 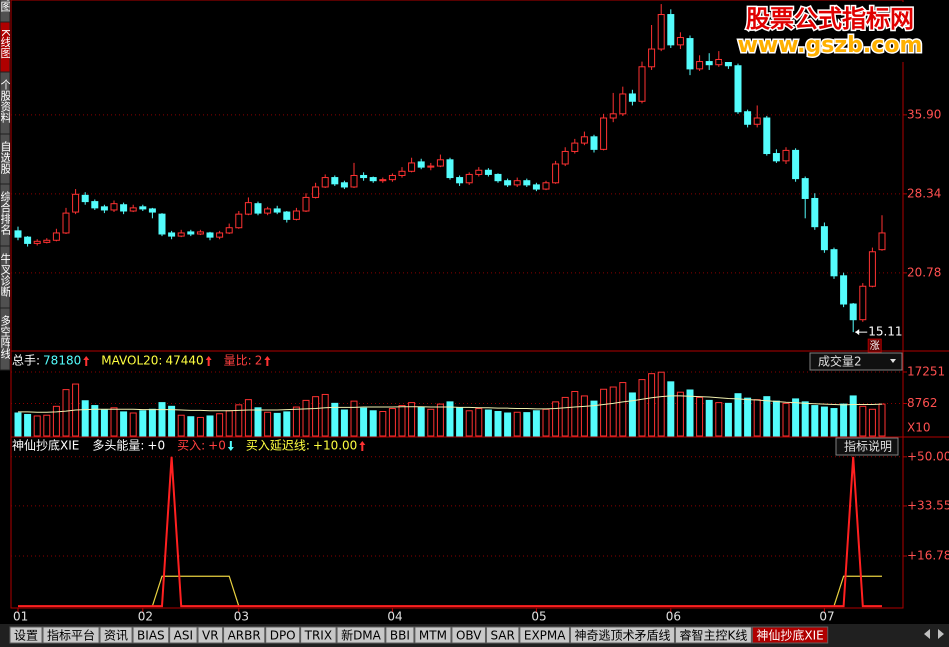 What do you see at coordinates (6, 336) in the screenshot?
I see `sidebar-tab-label: 多空阵线` at bounding box center [6, 336].